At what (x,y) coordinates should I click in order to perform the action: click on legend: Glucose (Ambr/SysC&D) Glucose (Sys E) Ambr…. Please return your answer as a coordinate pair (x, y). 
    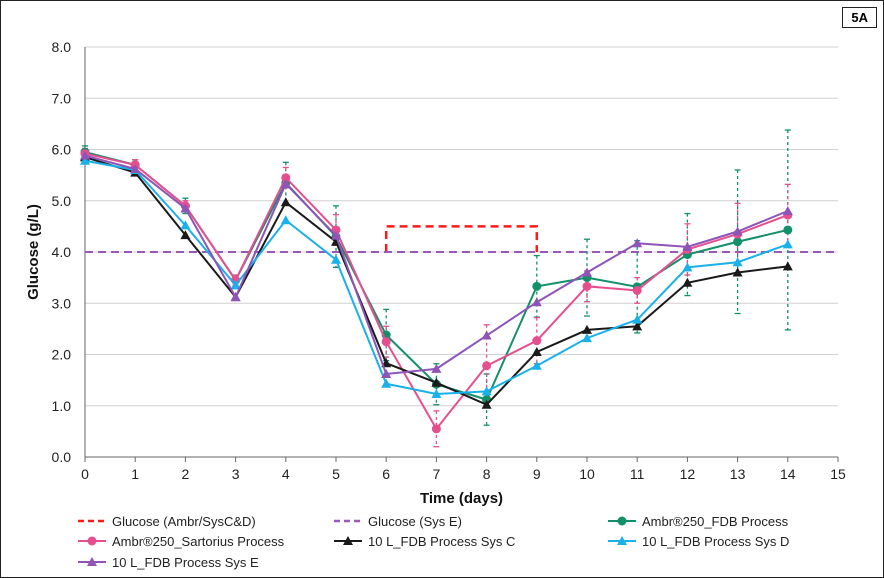
    Looking at the image, I should click on (433, 542).